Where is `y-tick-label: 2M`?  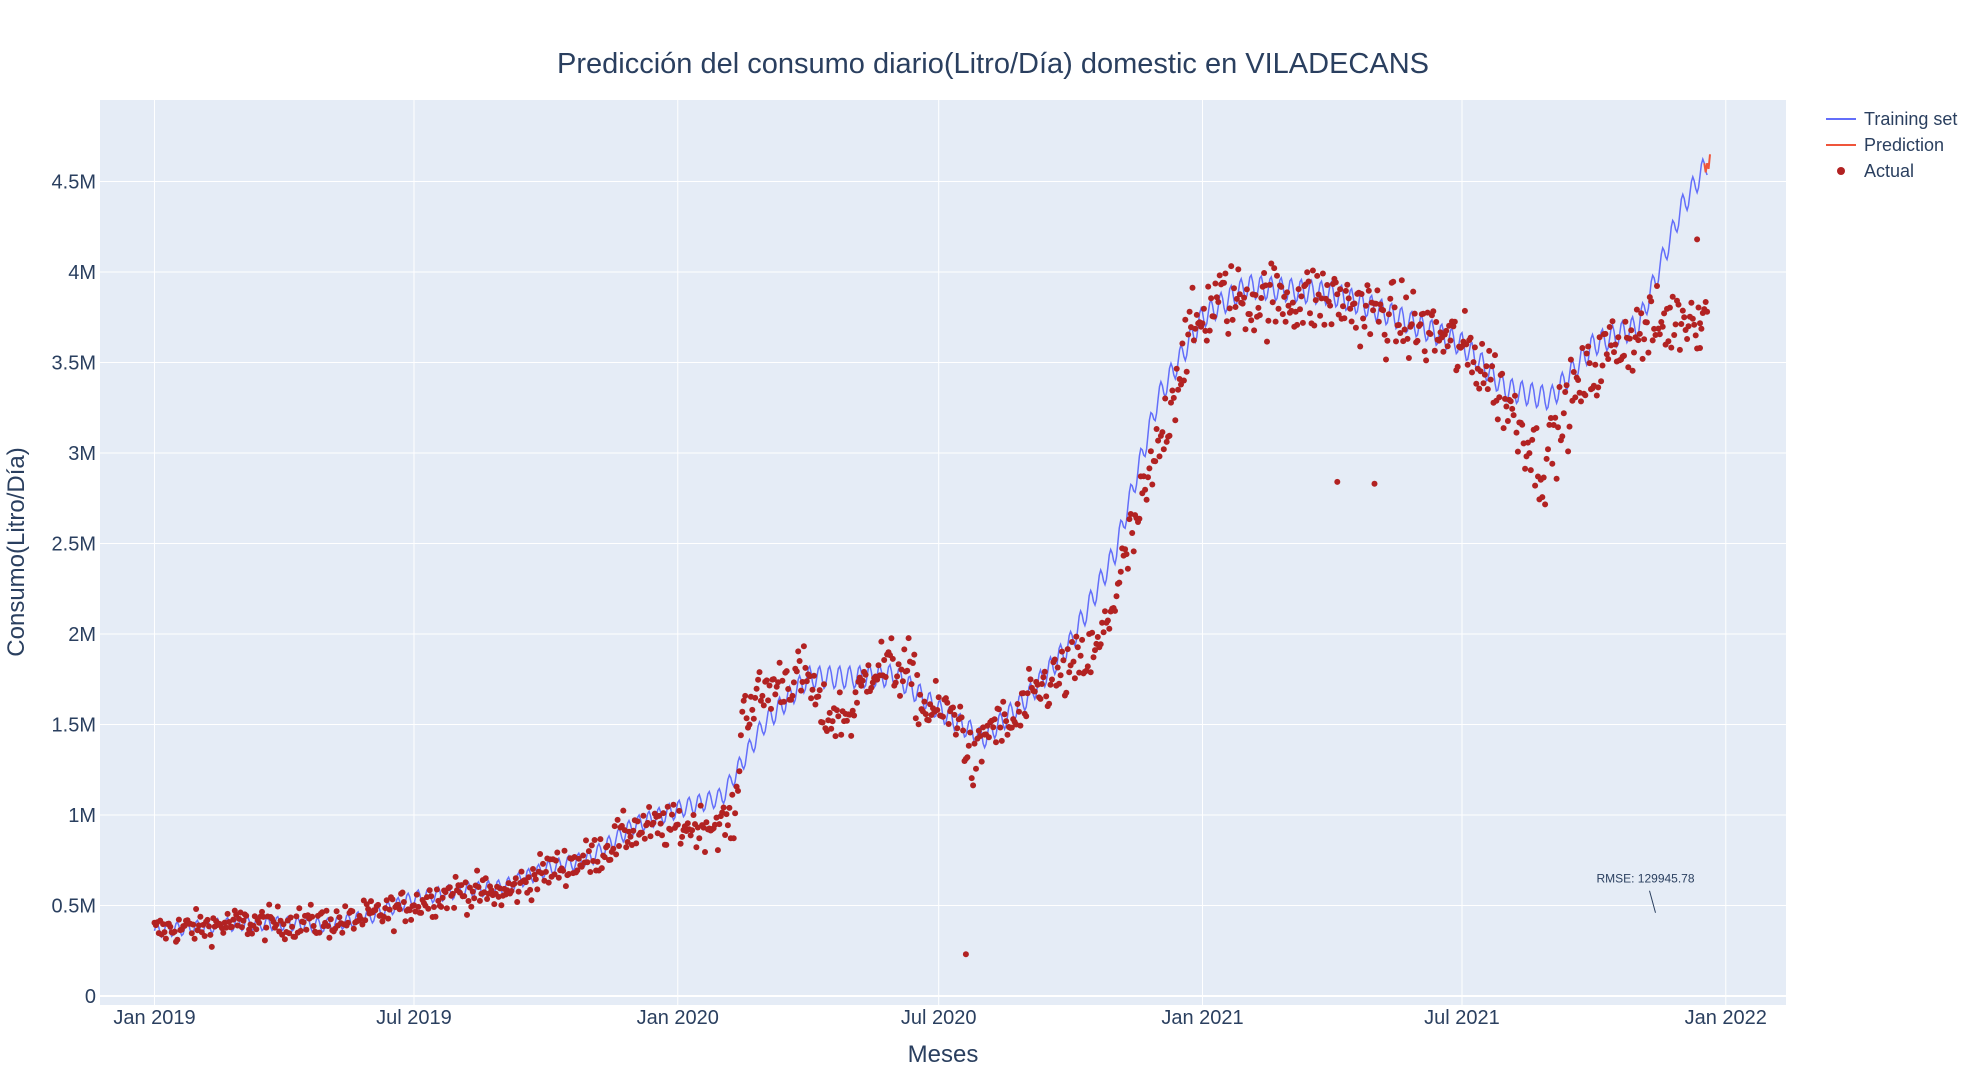 y-tick-label: 2M is located at coordinates (82, 635).